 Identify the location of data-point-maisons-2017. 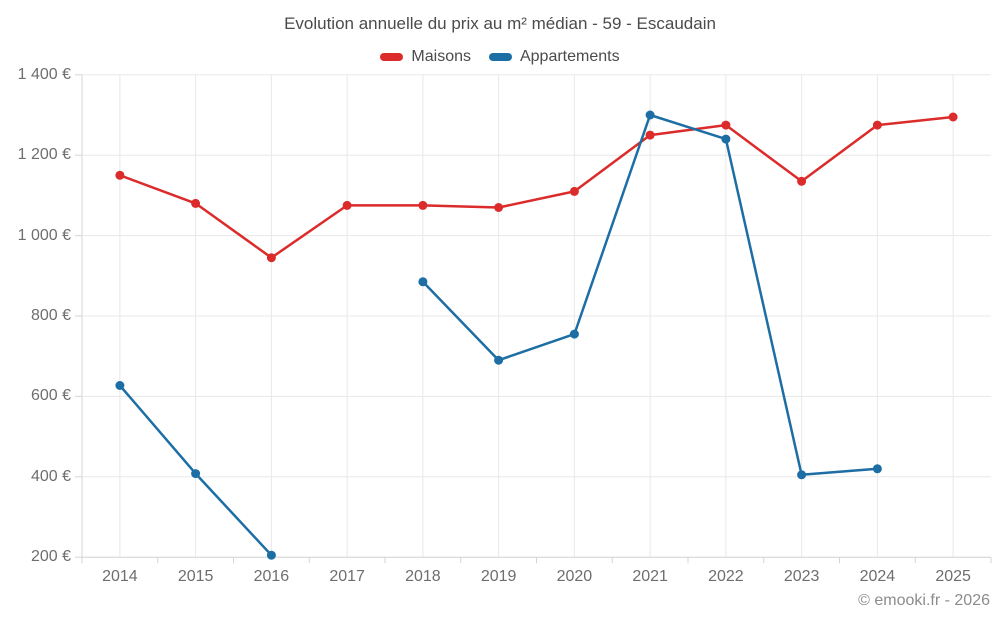
(347, 205).